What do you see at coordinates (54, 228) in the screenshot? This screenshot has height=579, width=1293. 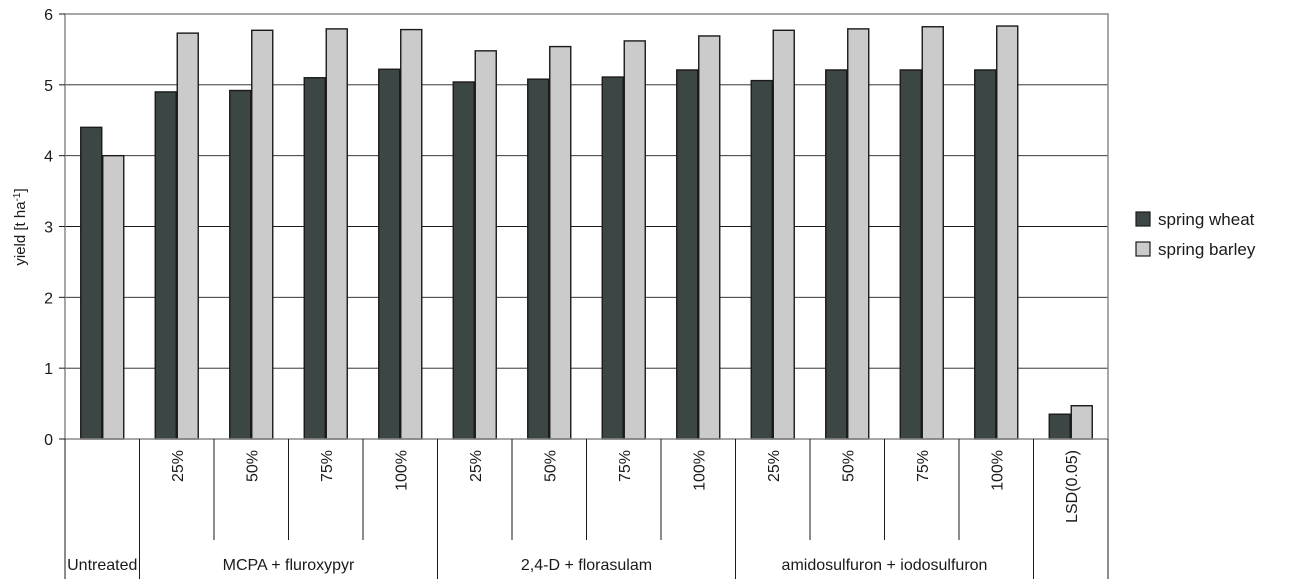 I see `y-axis-ticks: 0 1 2 3 4 5 6` at bounding box center [54, 228].